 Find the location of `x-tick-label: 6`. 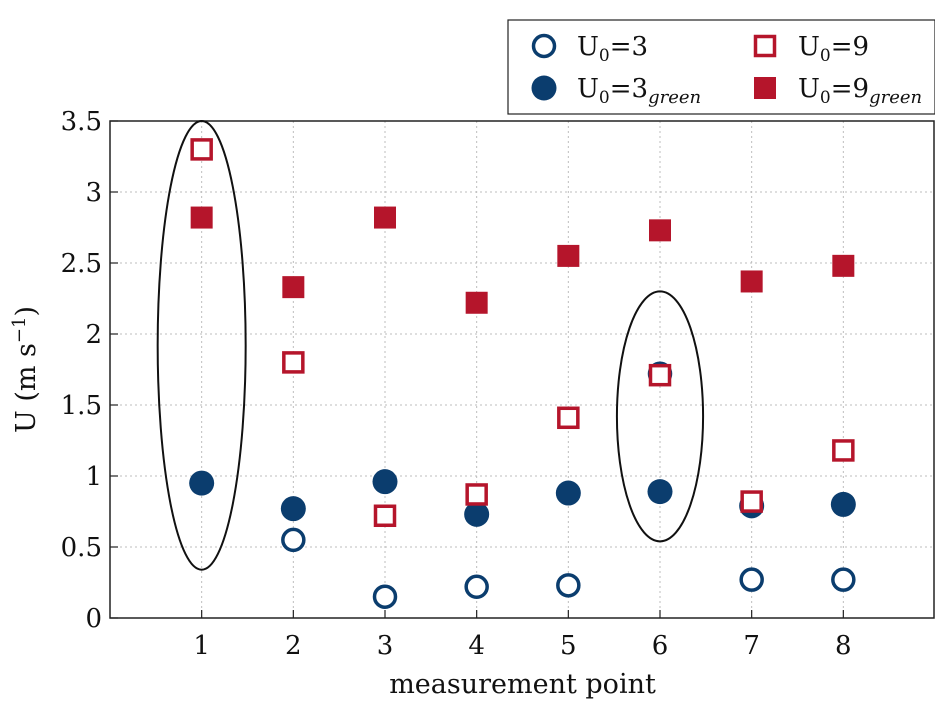

x-tick-label: 6 is located at coordinates (660, 646).